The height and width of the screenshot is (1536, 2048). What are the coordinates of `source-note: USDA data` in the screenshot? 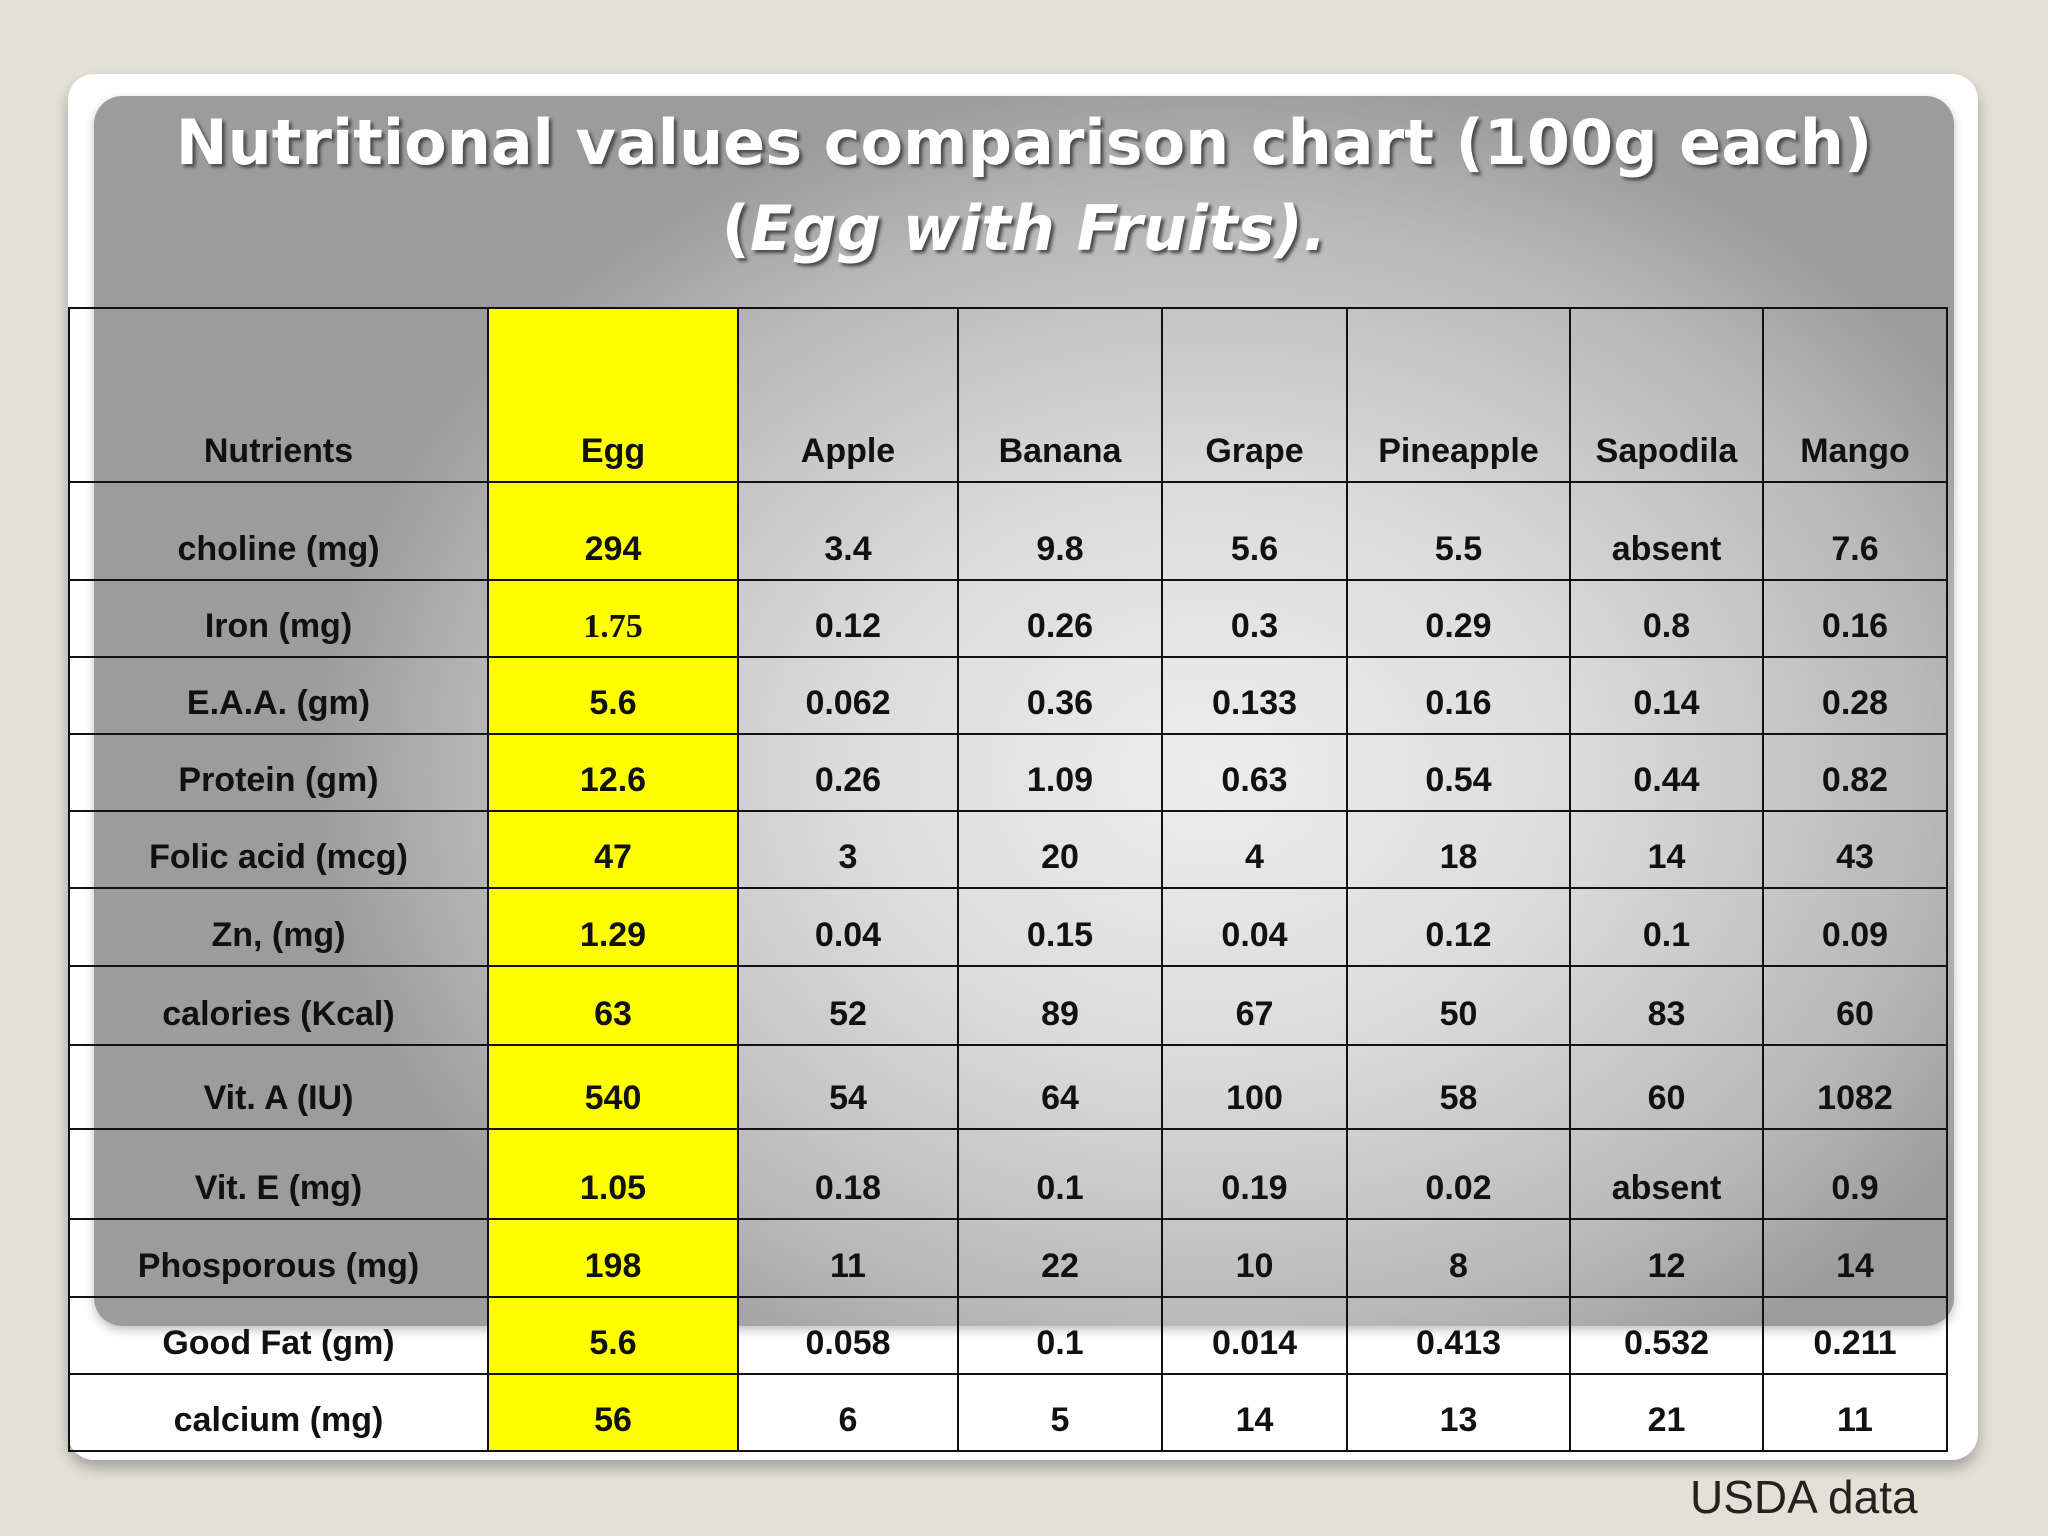 It's located at (1804, 1497).